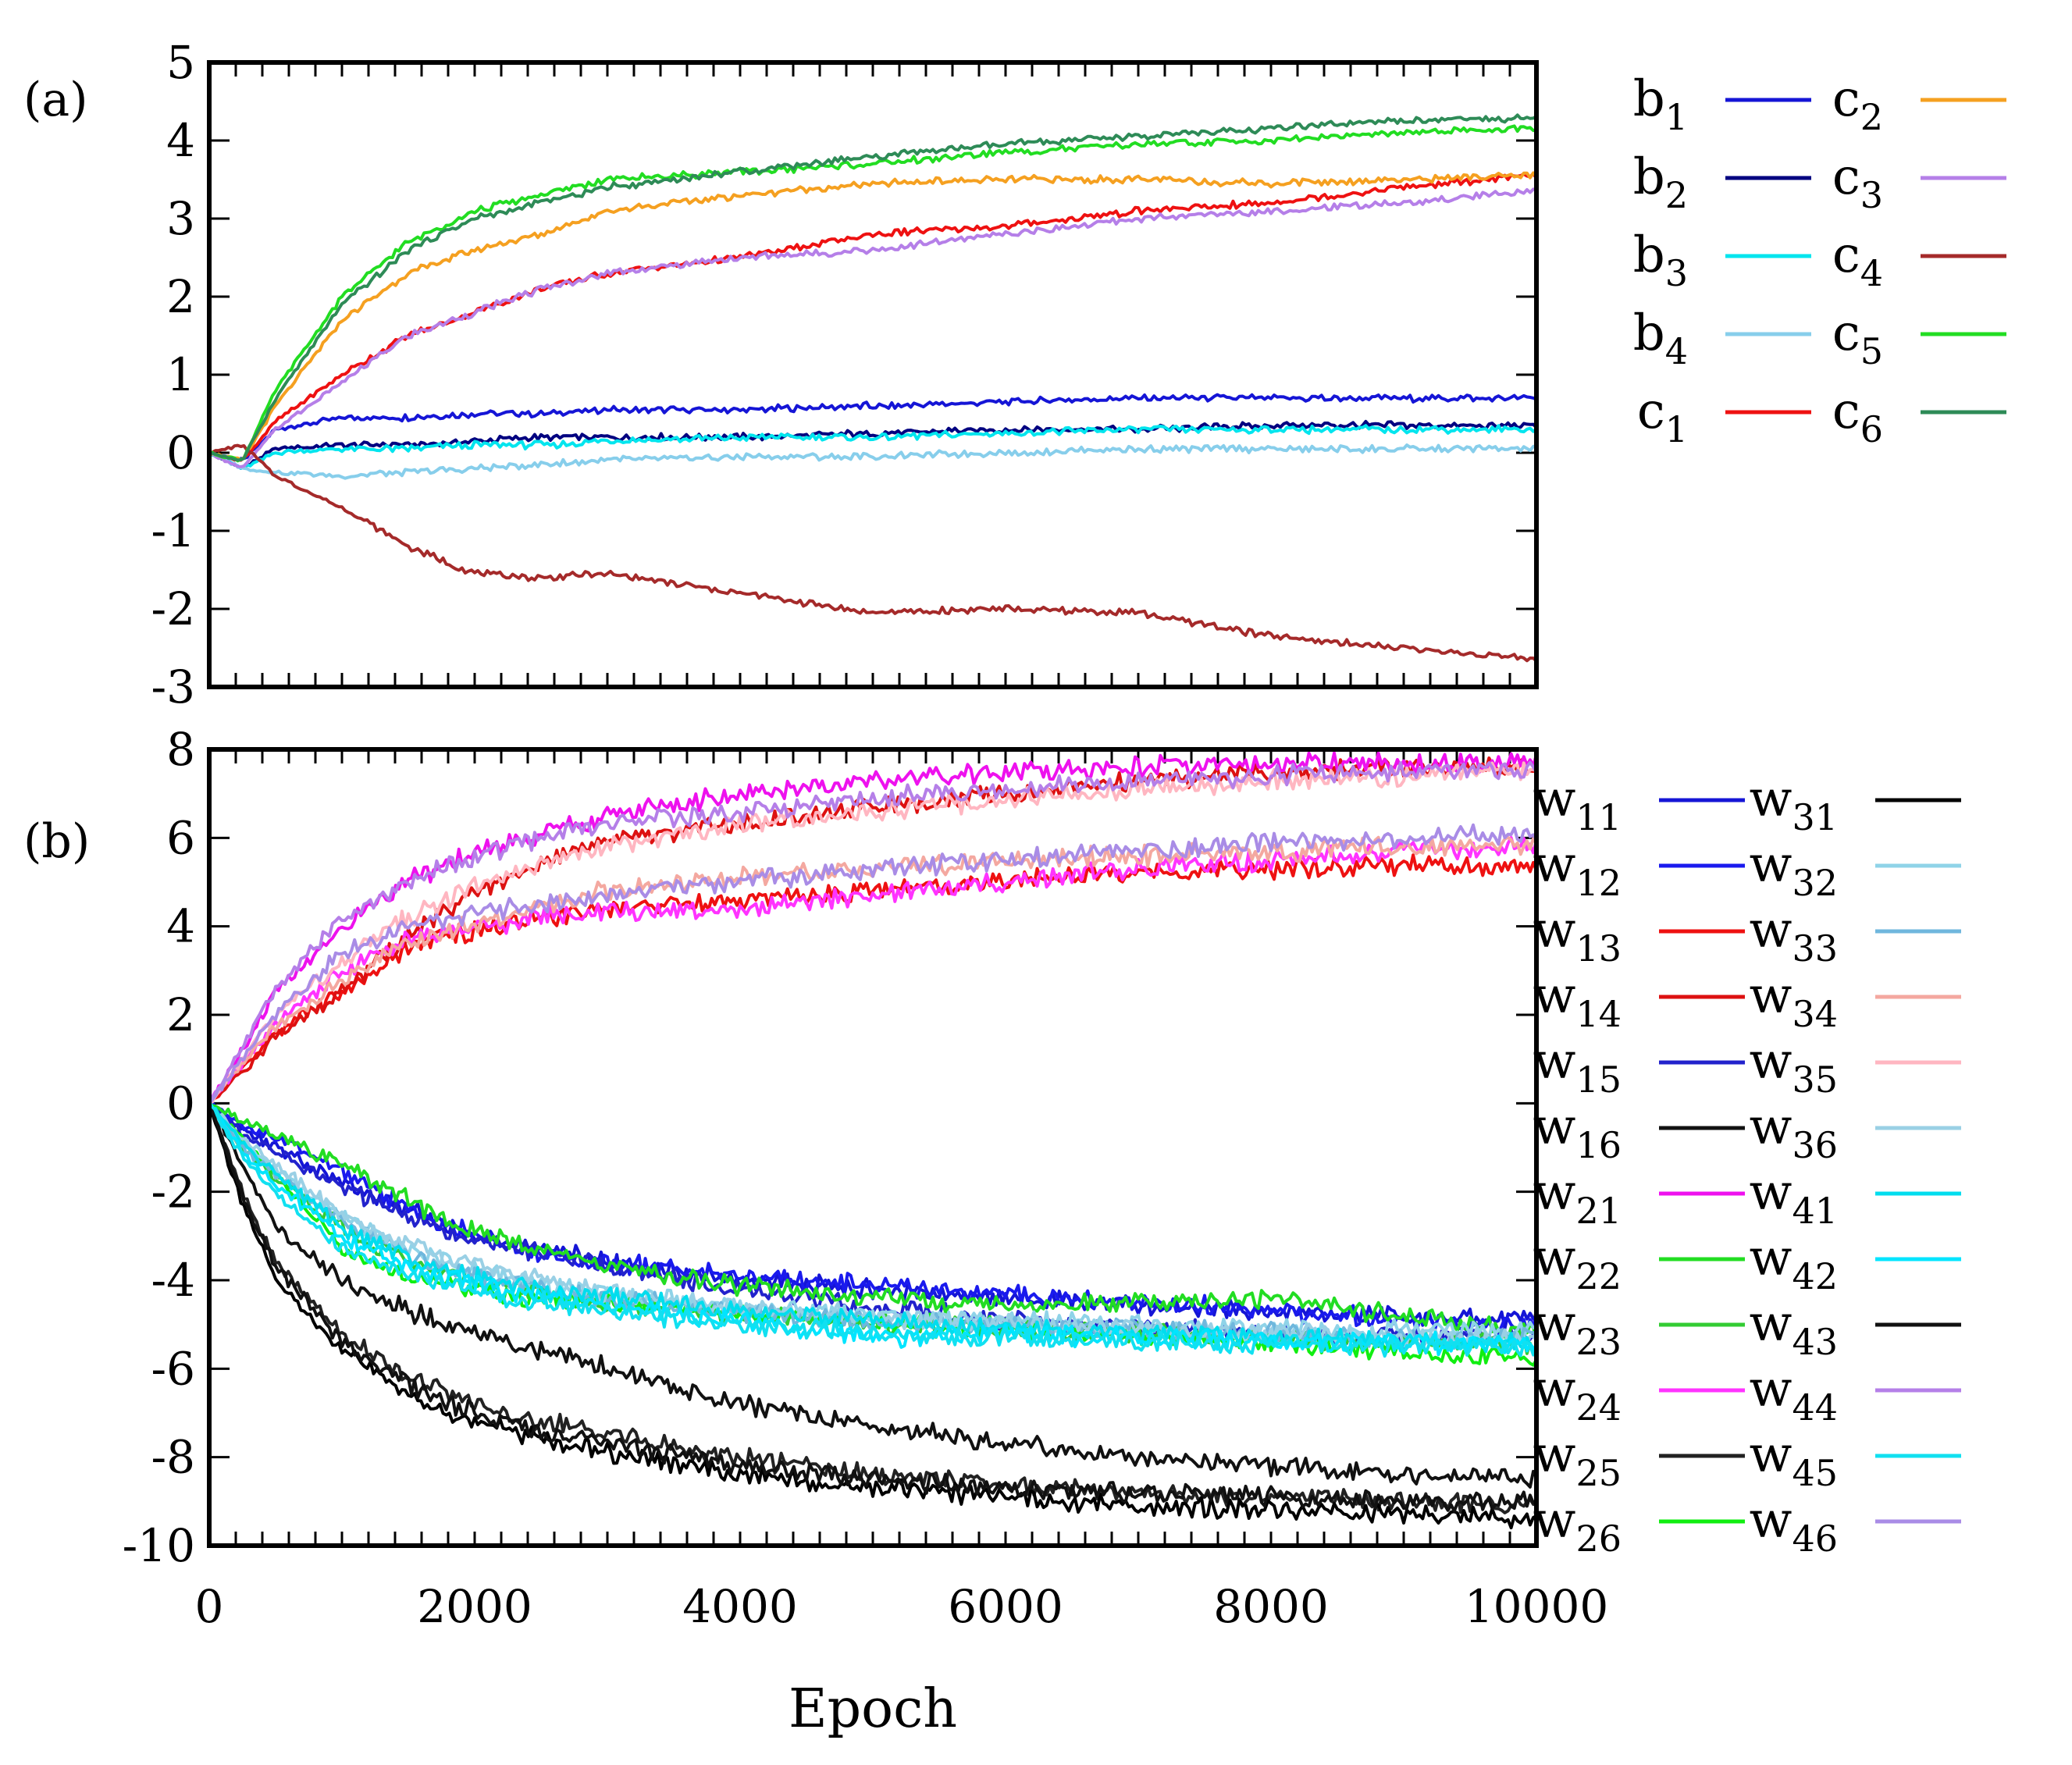 This screenshot has width=2072, height=1765. I want to click on legend-label-subscript: 14, so click(1598, 1014).